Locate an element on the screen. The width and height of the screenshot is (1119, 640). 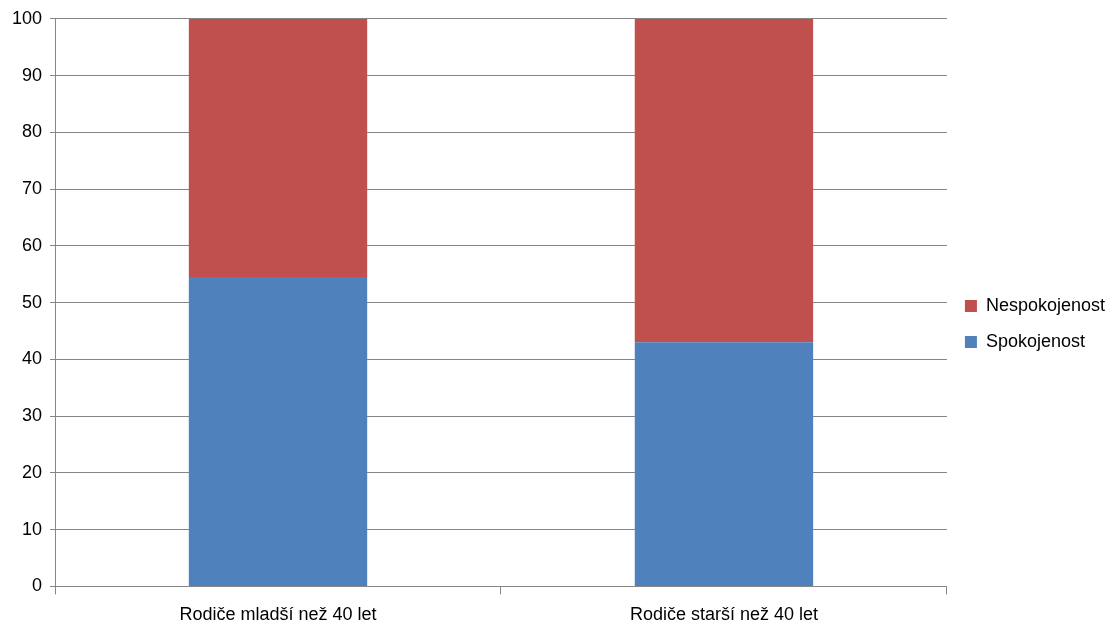
y-tick-label: 60 is located at coordinates (32, 244).